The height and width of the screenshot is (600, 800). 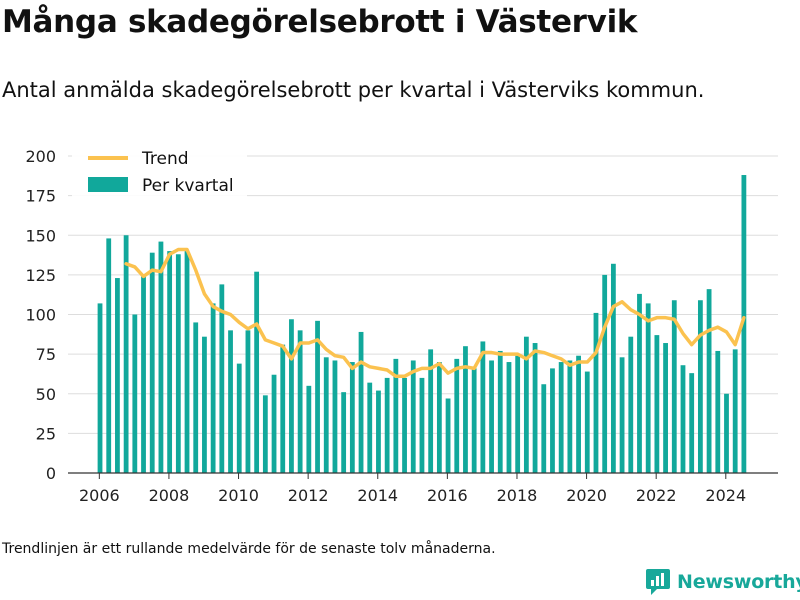 What do you see at coordinates (46, 433) in the screenshot?
I see `y-tick-label: 25` at bounding box center [46, 433].